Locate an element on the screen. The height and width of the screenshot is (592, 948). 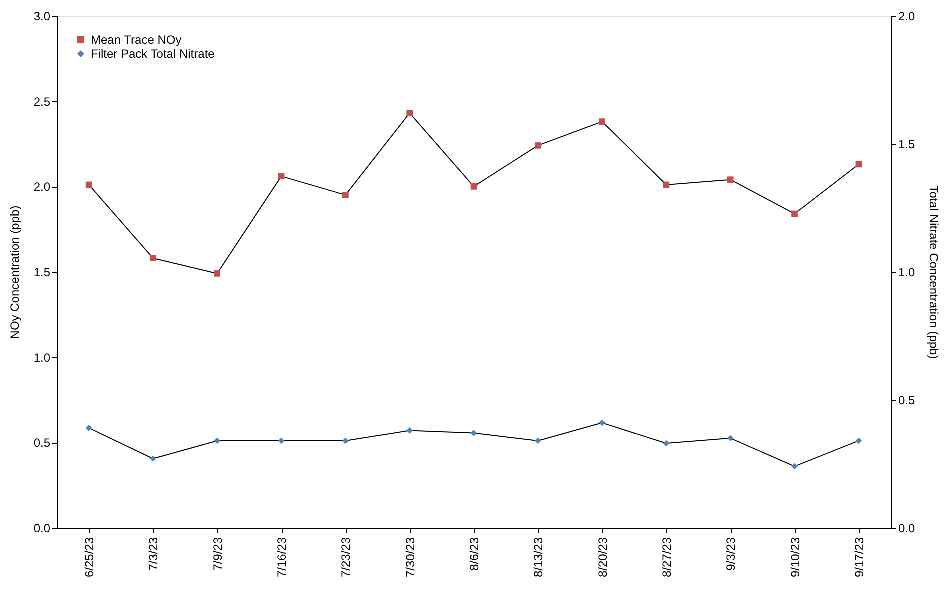
x-tick-label: 7/23/23 is located at coordinates (346, 557).